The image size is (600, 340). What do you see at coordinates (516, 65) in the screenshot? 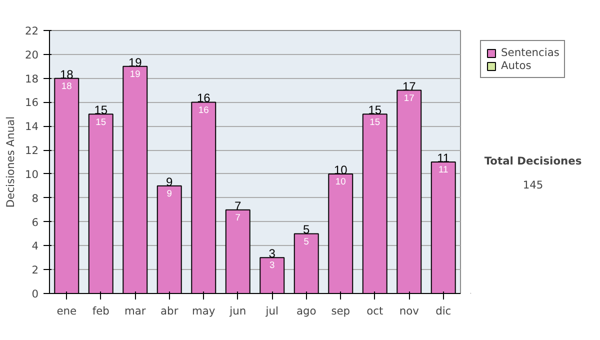
I see `legend-label: Autos` at bounding box center [516, 65].